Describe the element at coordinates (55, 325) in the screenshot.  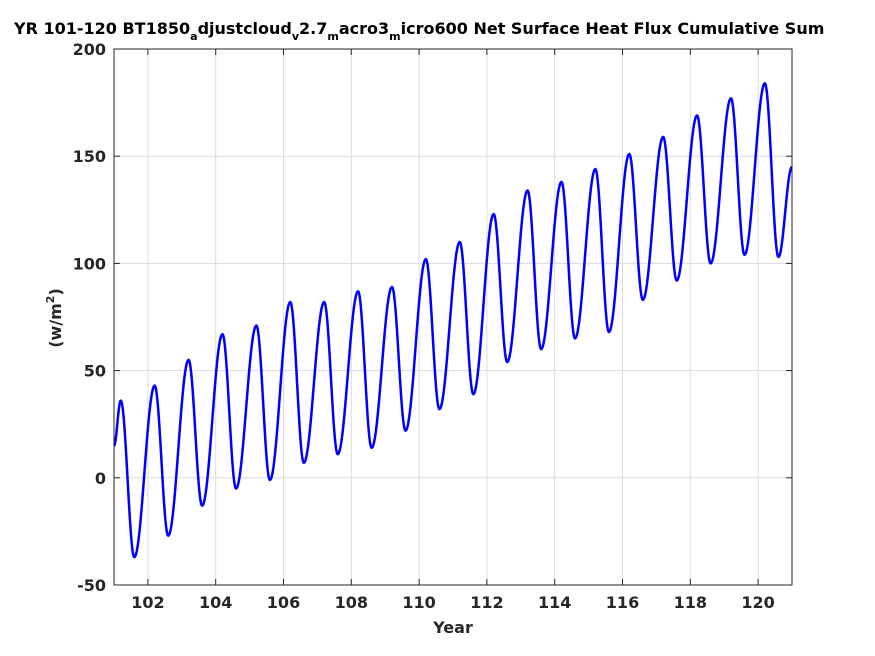
I see `y-label-base: (w/m` at that location.